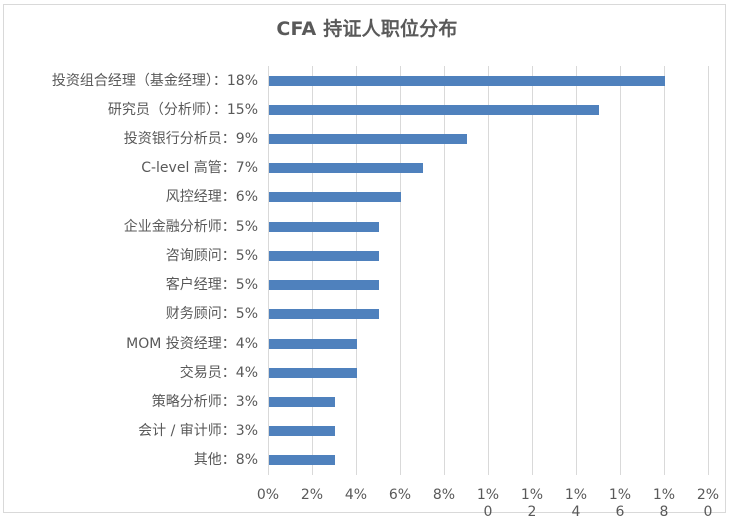  I want to click on category-label: 投资银行分析员：9%, so click(190, 139).